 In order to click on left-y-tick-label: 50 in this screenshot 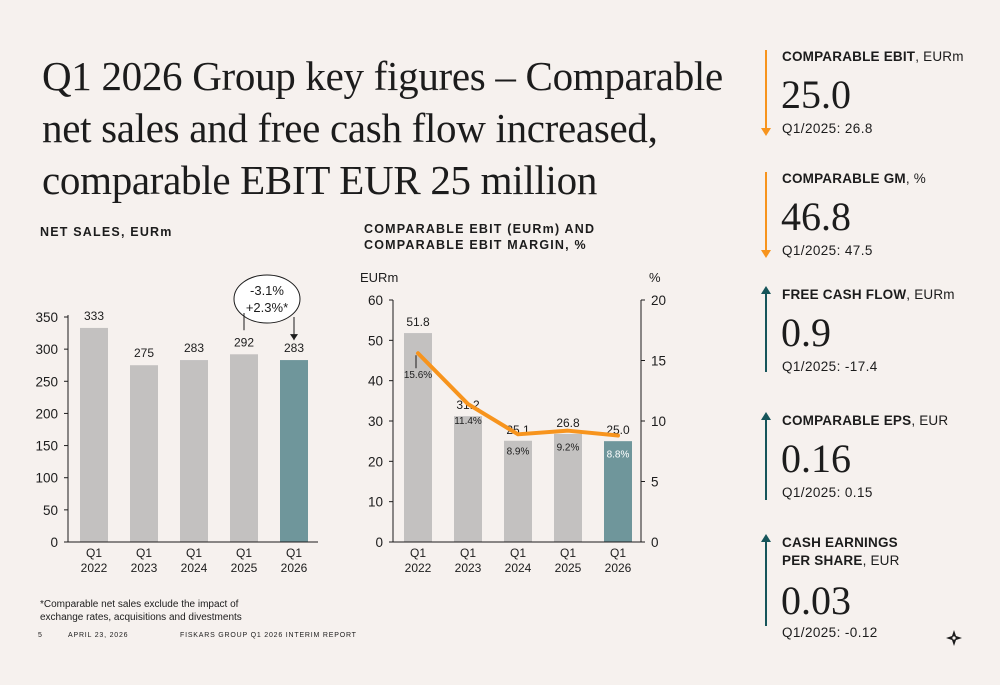, I will do `click(375, 340)`.